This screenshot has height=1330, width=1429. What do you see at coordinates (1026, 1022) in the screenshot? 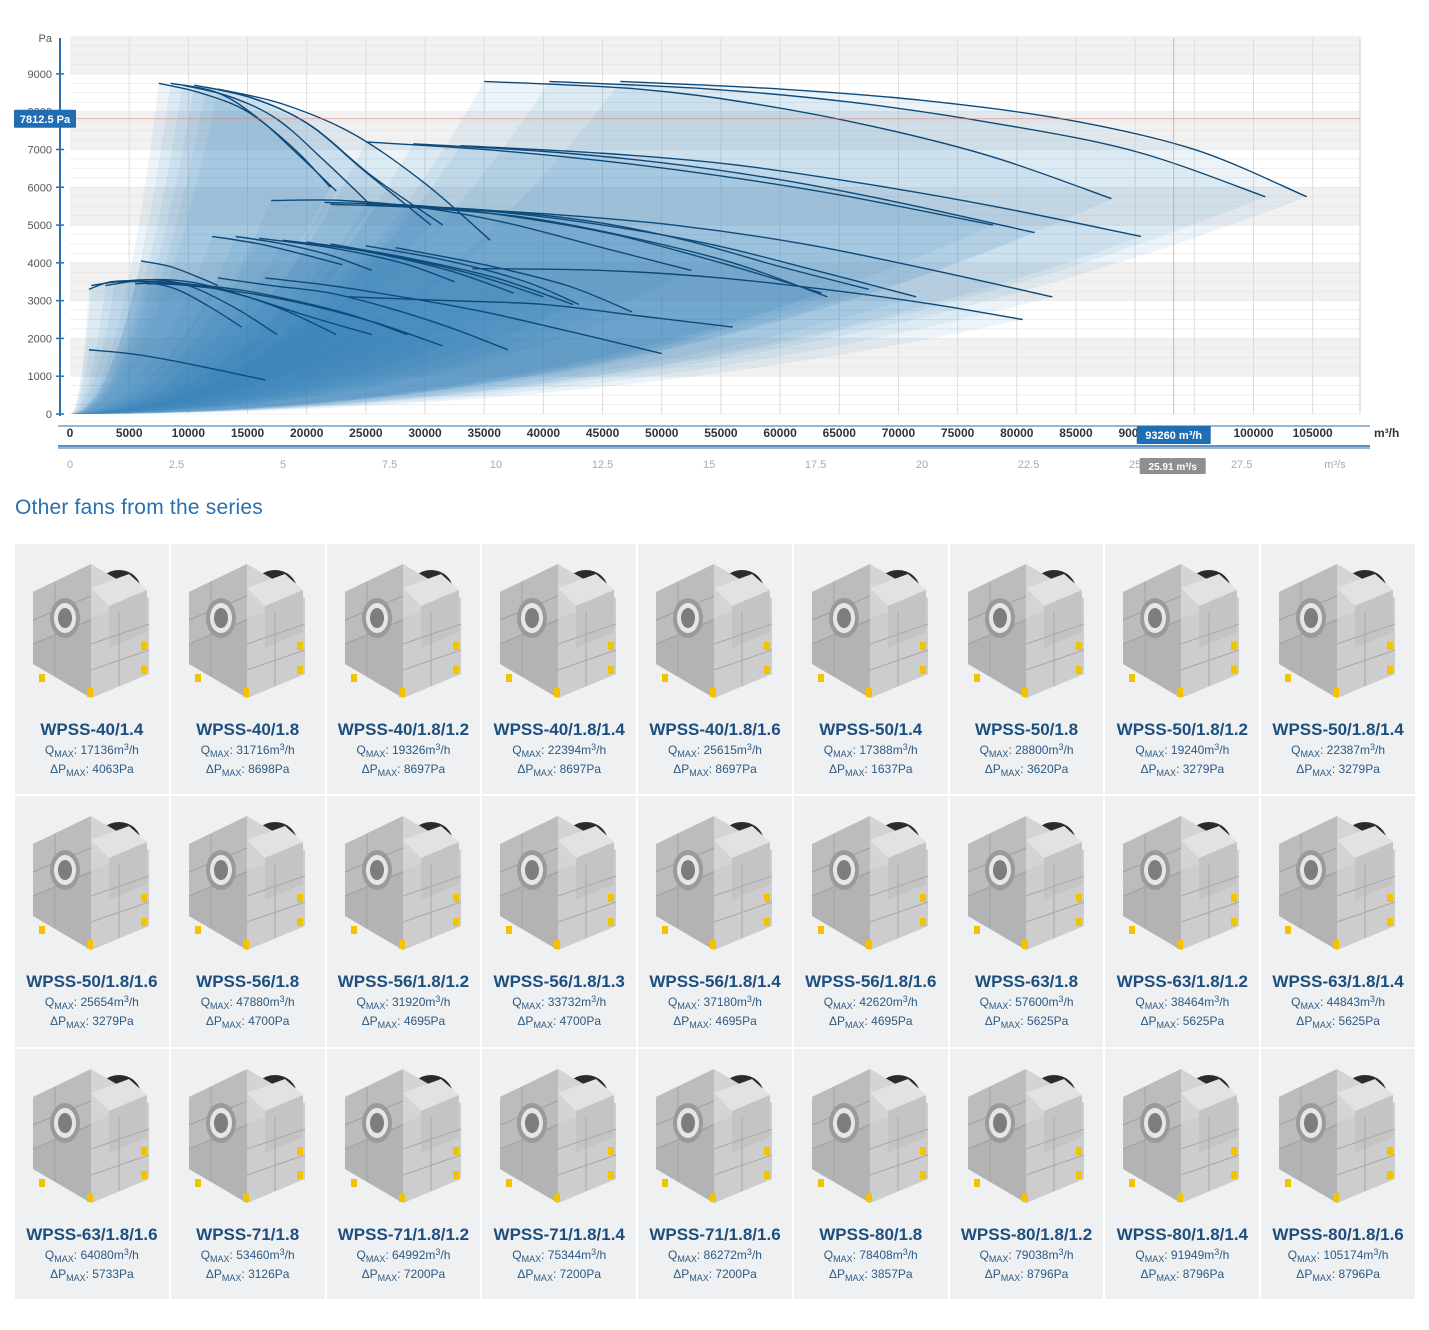
I see `fan-max-pressure: ΔPMAX: 5625Pa` at bounding box center [1026, 1022].